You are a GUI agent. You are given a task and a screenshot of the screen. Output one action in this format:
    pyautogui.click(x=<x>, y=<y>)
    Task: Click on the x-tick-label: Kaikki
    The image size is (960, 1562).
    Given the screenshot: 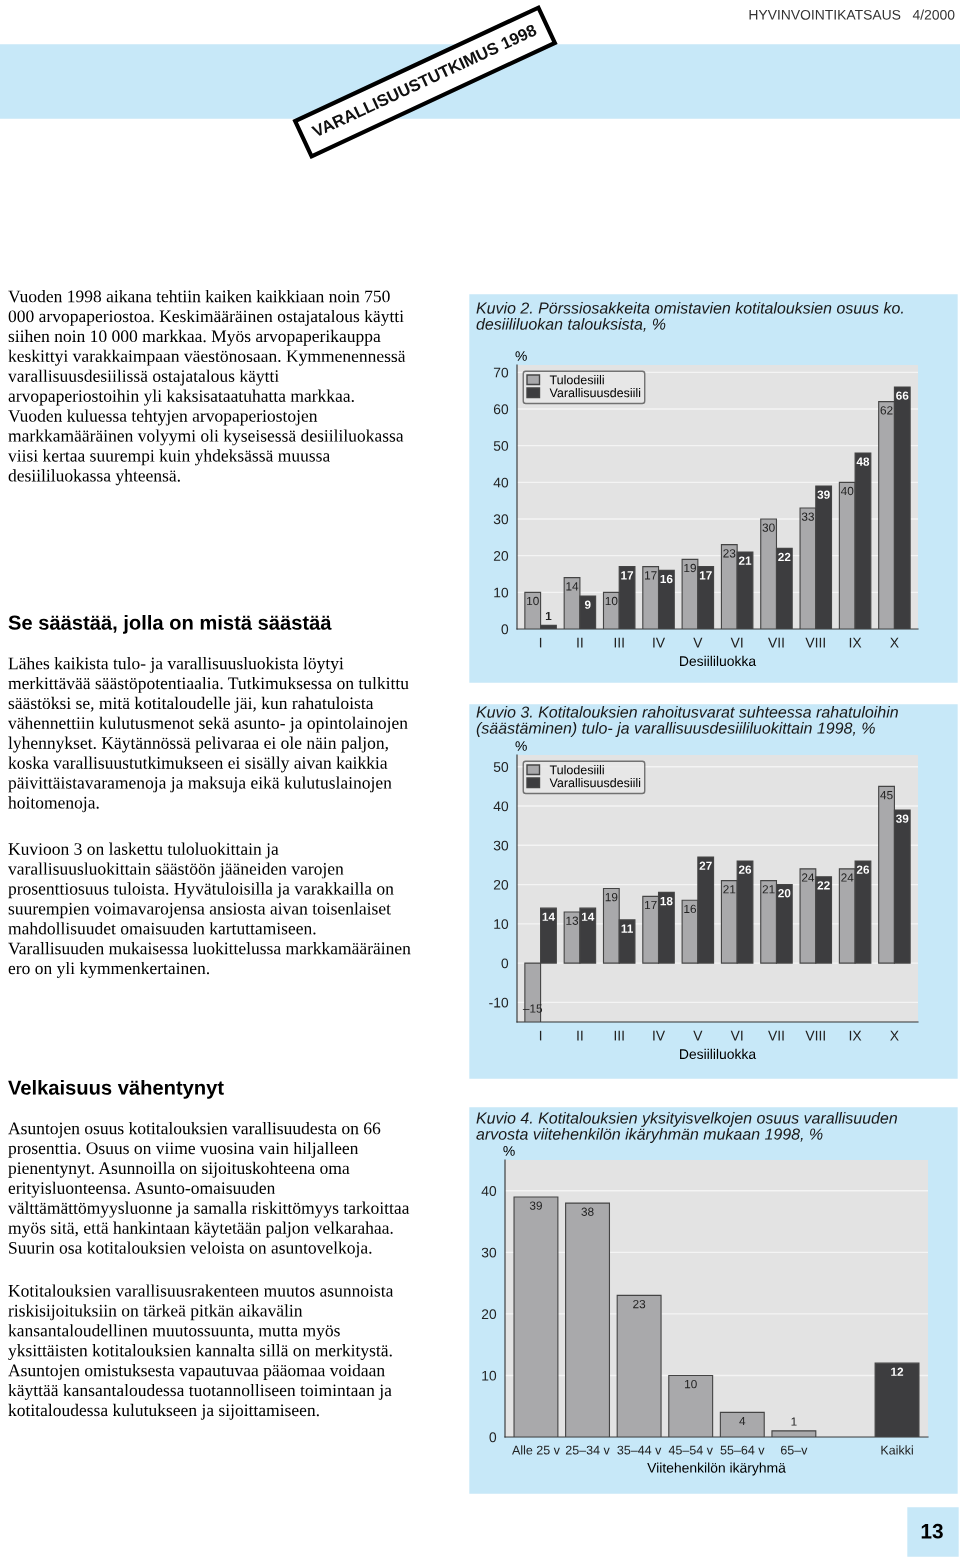 What is the action you would take?
    pyautogui.click(x=897, y=1450)
    